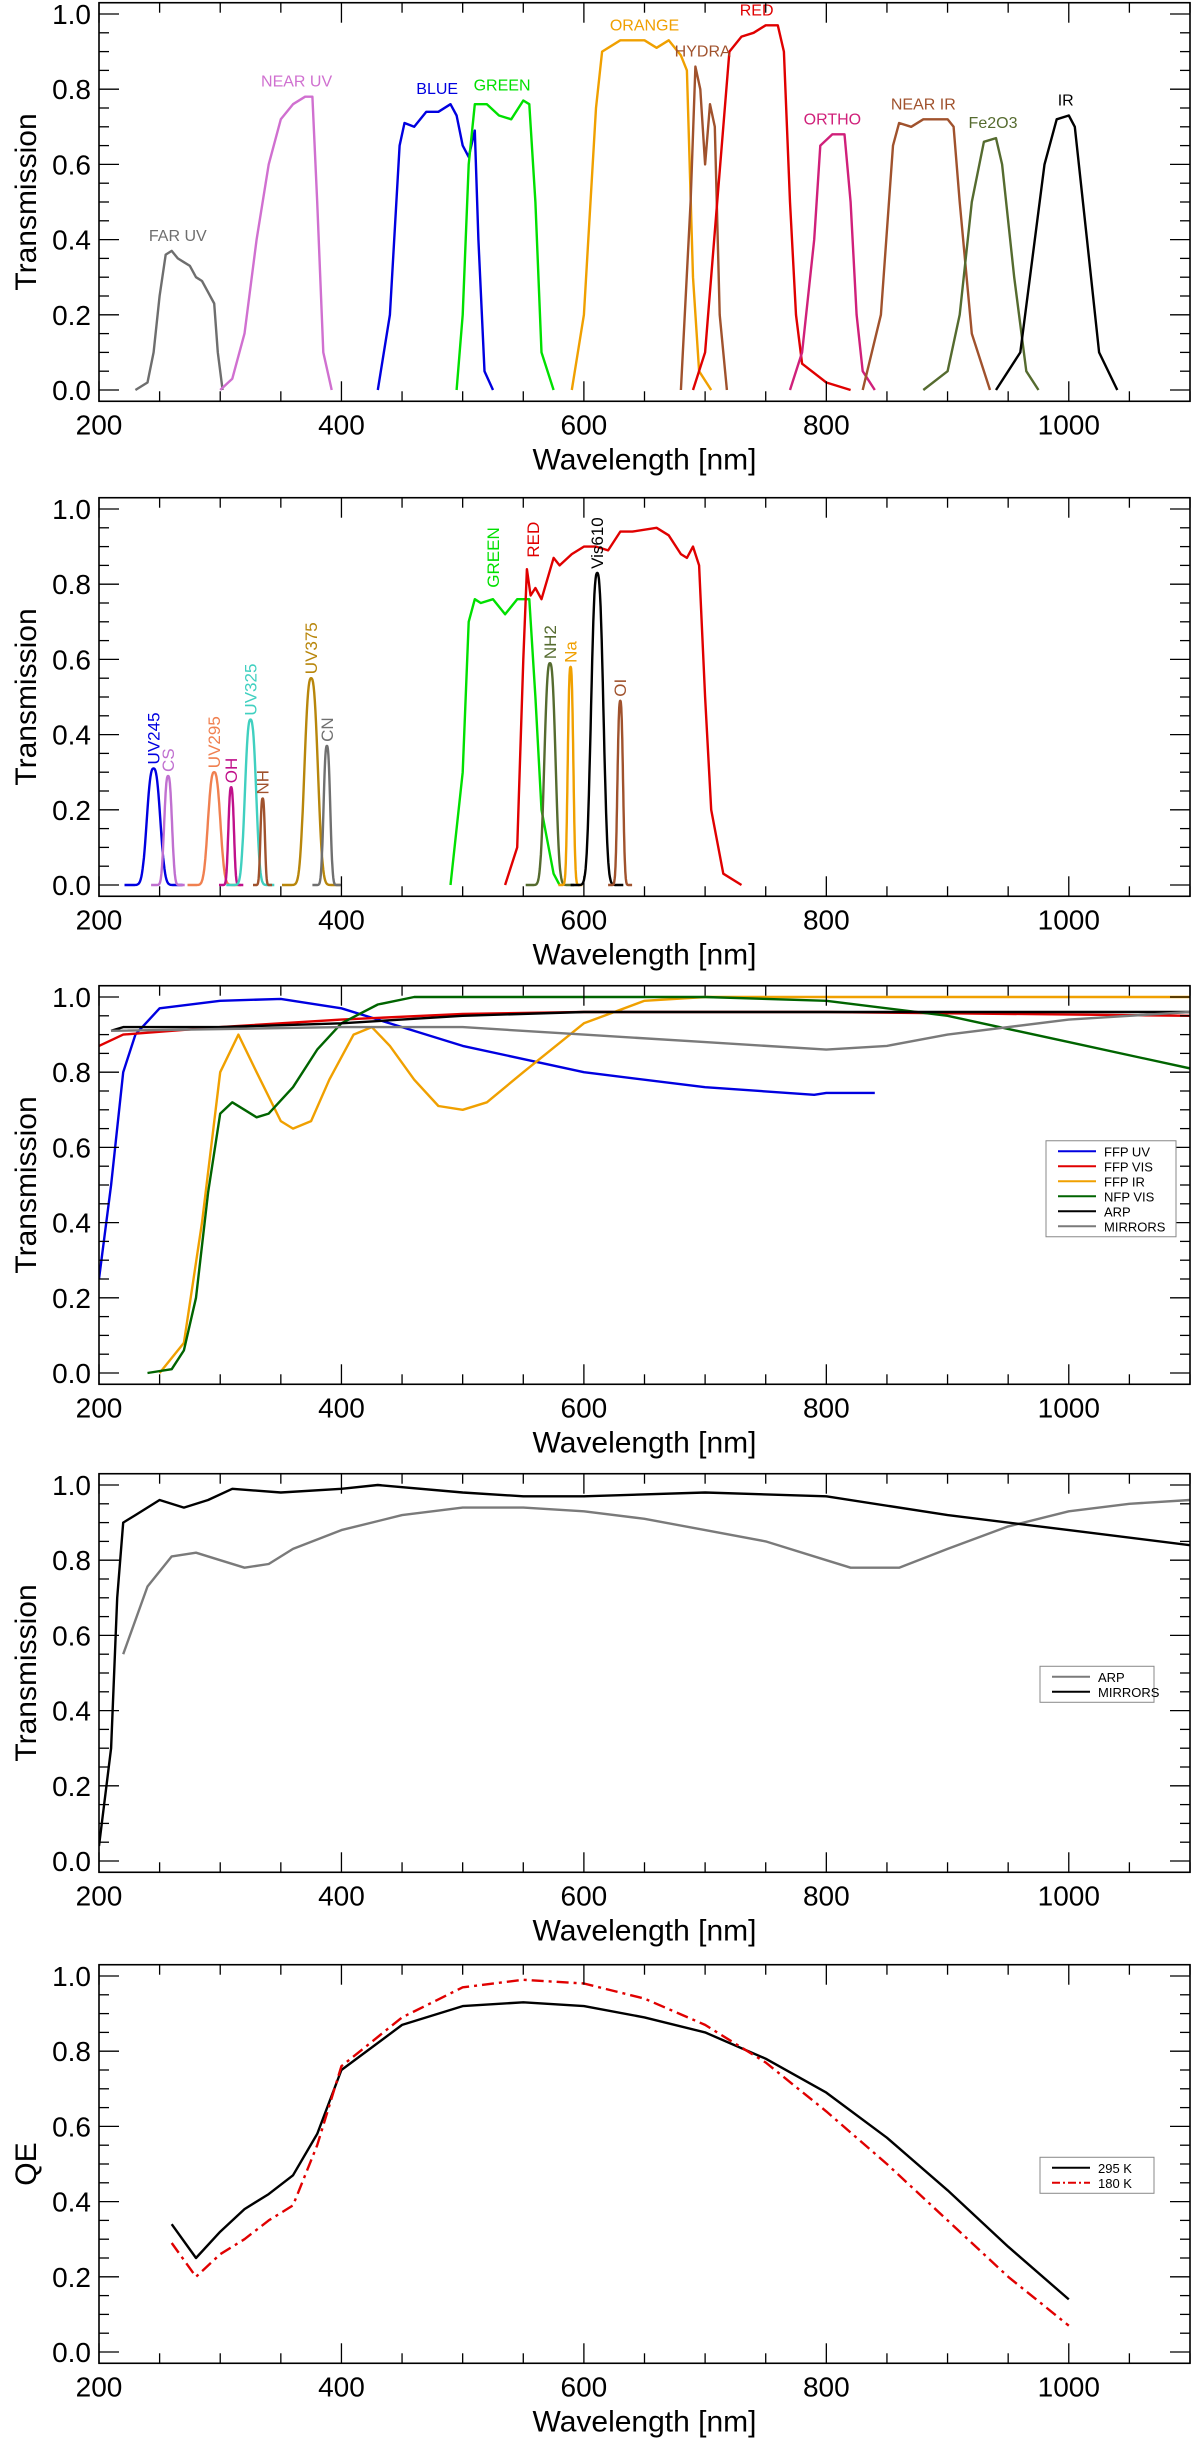 This screenshot has width=1200, height=2454. Describe the element at coordinates (168, 760) in the screenshot. I see `series-label: CS` at that location.